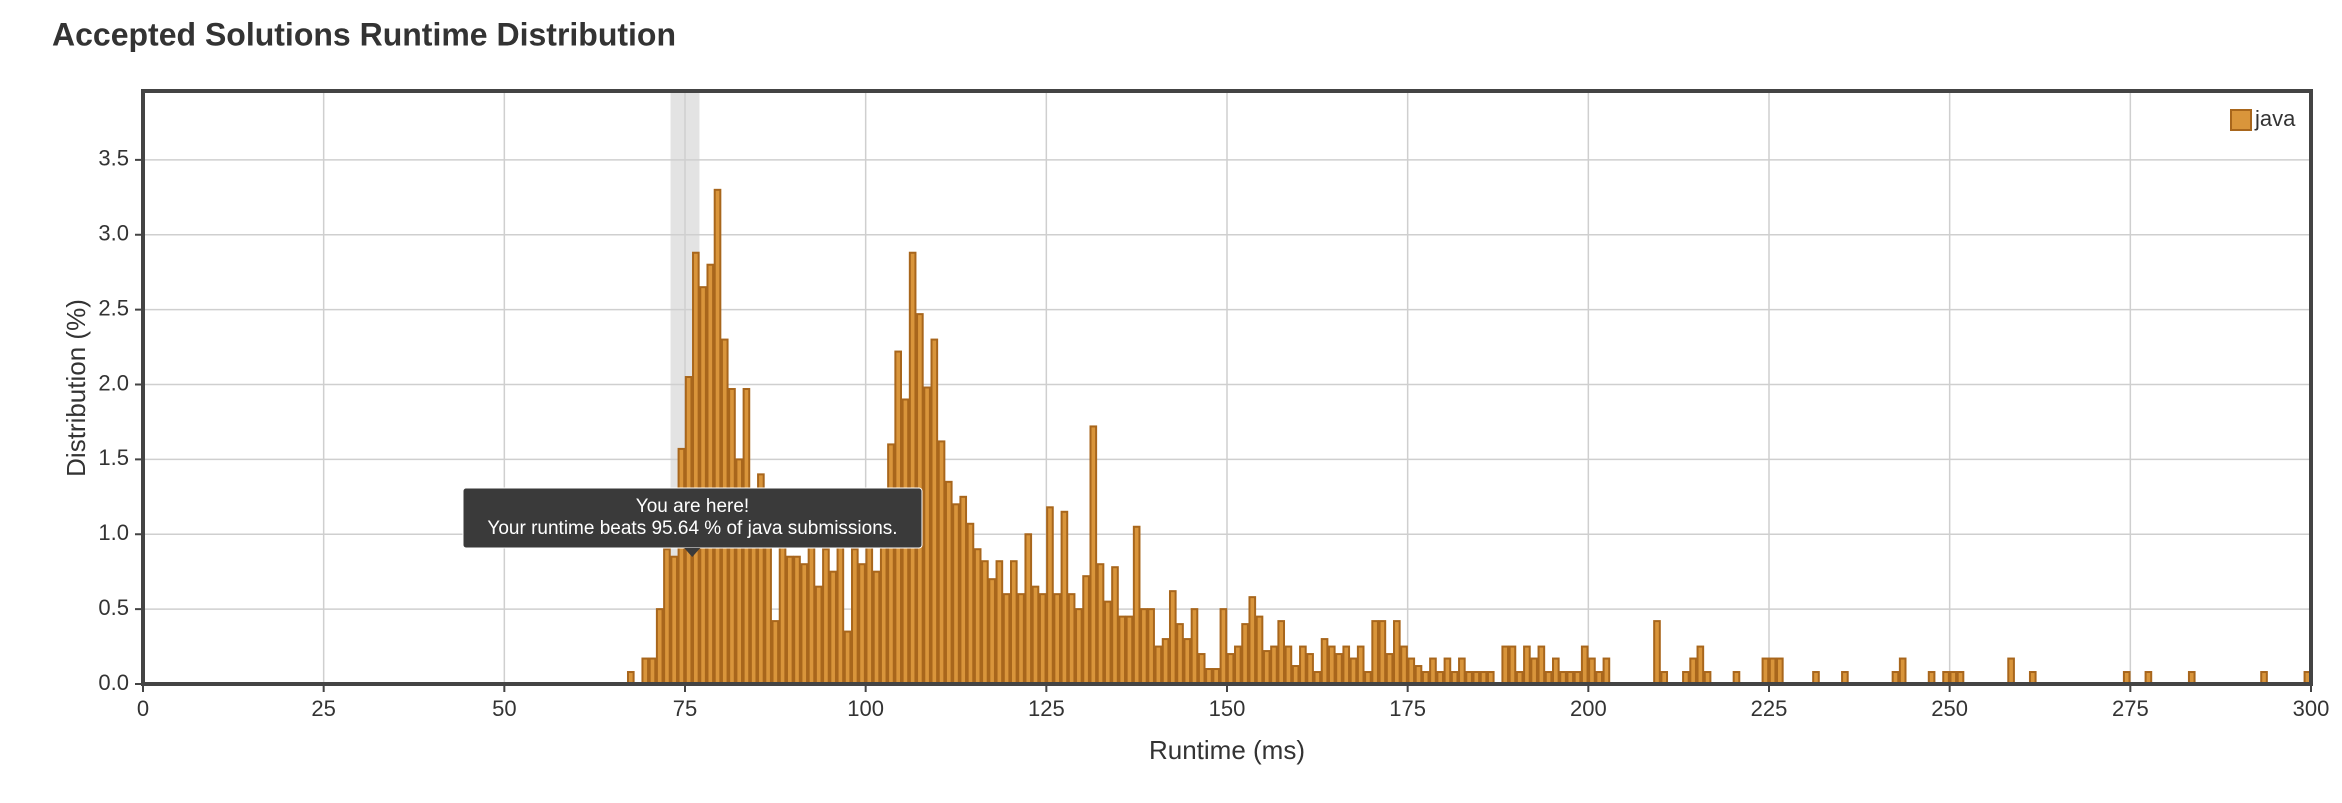 Image resolution: width=2342 pixels, height=803 pixels. Describe the element at coordinates (143, 708) in the screenshot. I see `x-tick-label: 0` at that location.